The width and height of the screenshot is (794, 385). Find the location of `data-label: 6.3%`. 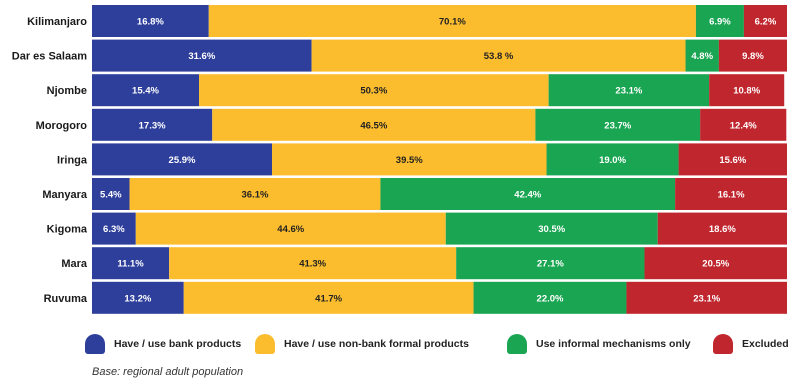

data-label: 6.3% is located at coordinates (114, 229).